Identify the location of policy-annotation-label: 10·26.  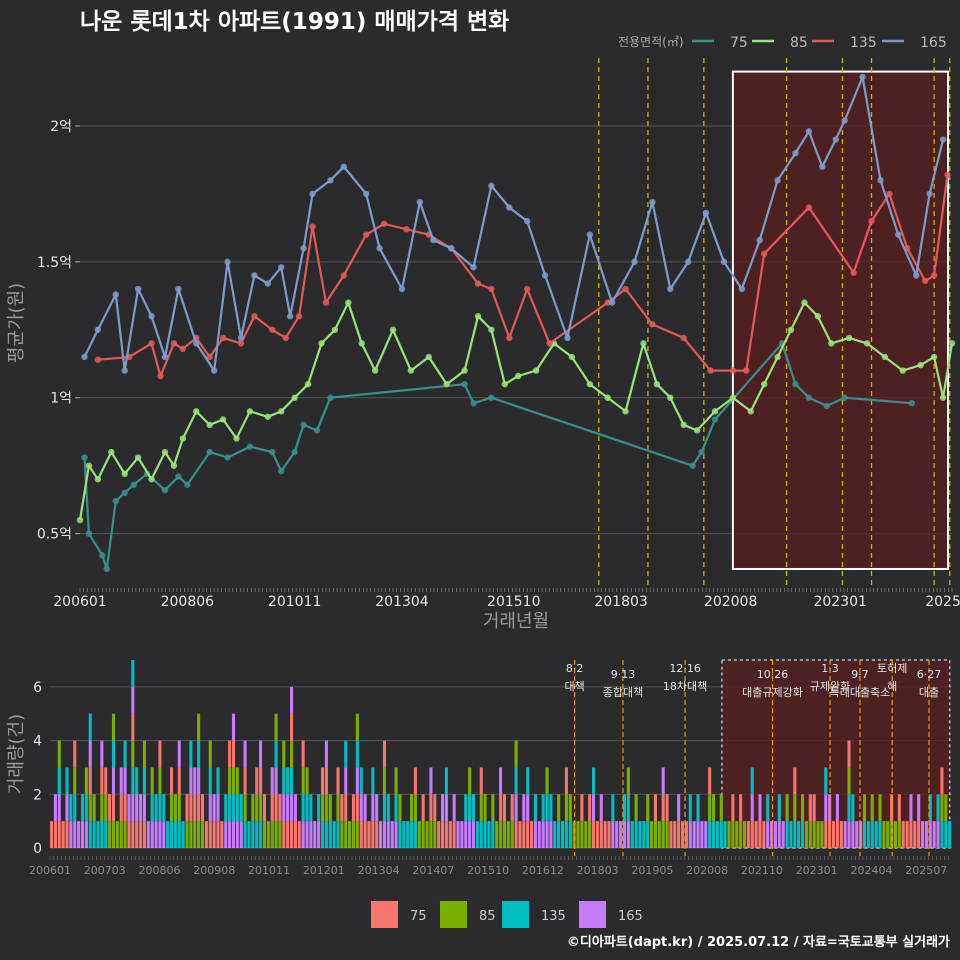
(773, 674).